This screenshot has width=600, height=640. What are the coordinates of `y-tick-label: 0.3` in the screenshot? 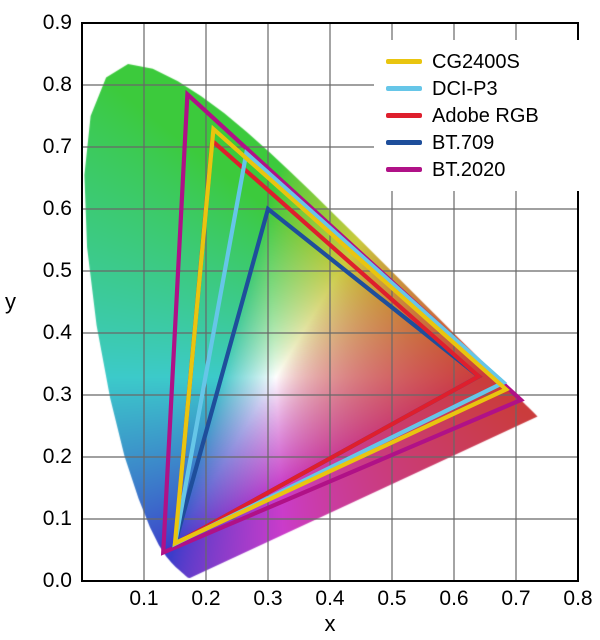 It's located at (57, 394).